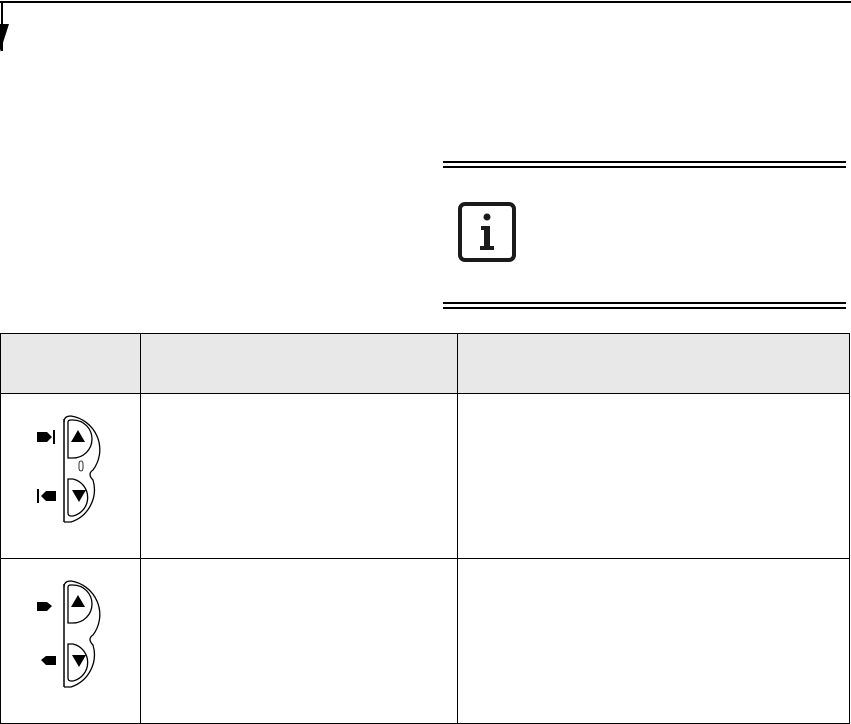 Image resolution: width=851 pixels, height=724 pixels. Describe the element at coordinates (488, 234) in the screenshot. I see `info-icon` at that location.